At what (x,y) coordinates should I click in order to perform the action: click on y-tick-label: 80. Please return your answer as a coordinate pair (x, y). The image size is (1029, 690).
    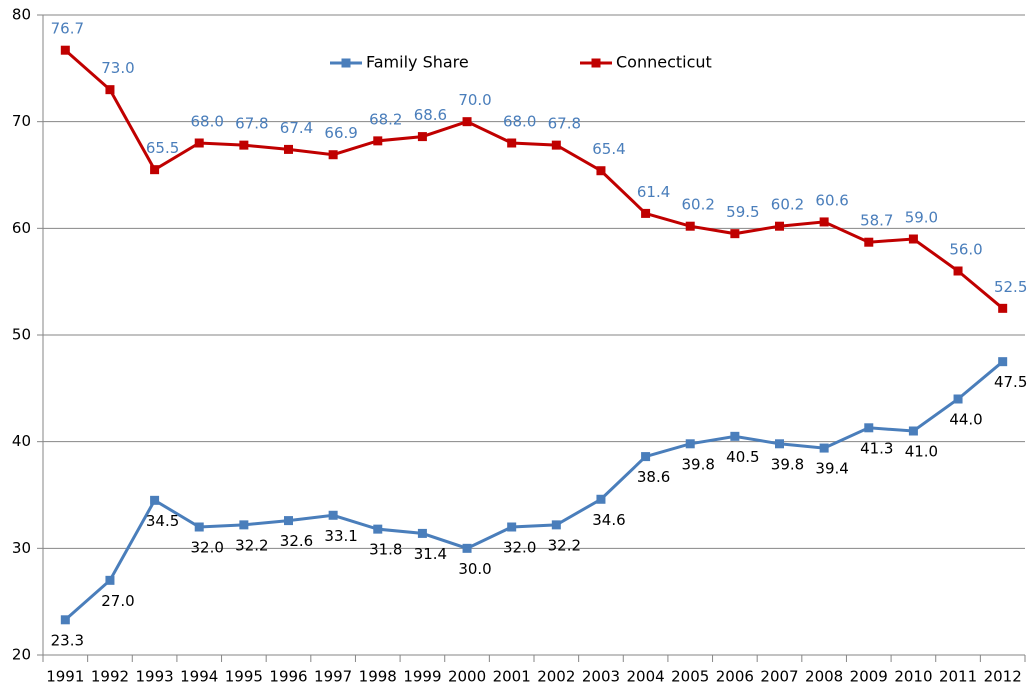
    Looking at the image, I should click on (21, 15).